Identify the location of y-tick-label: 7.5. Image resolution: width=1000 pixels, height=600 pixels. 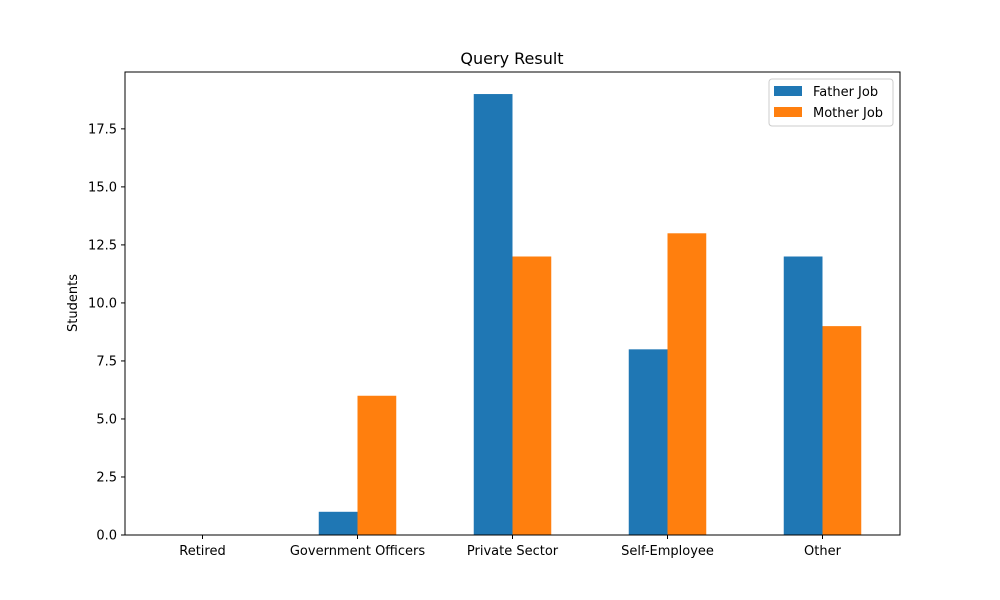
(106, 361).